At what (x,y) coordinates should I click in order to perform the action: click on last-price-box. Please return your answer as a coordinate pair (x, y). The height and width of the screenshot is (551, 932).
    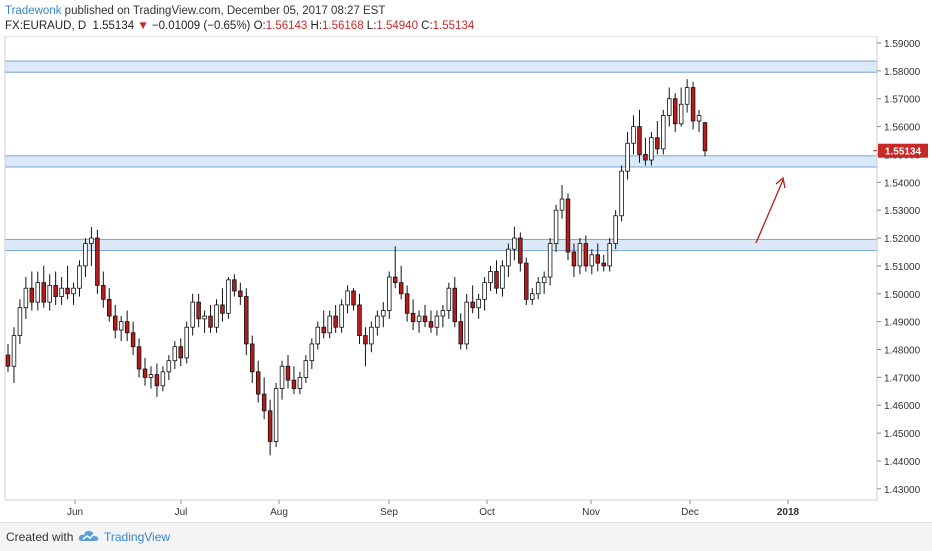
    Looking at the image, I should click on (903, 150).